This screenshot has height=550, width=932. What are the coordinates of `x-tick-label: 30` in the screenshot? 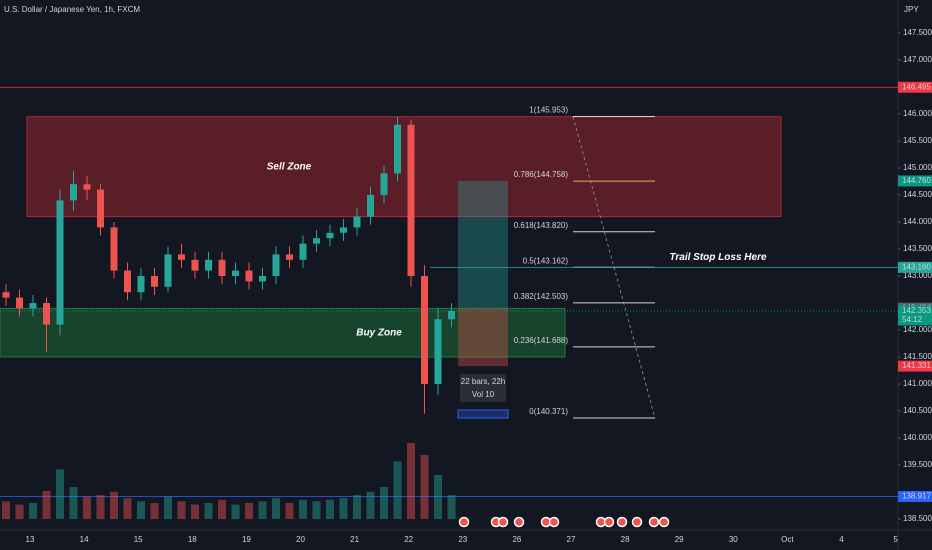 It's located at (733, 539).